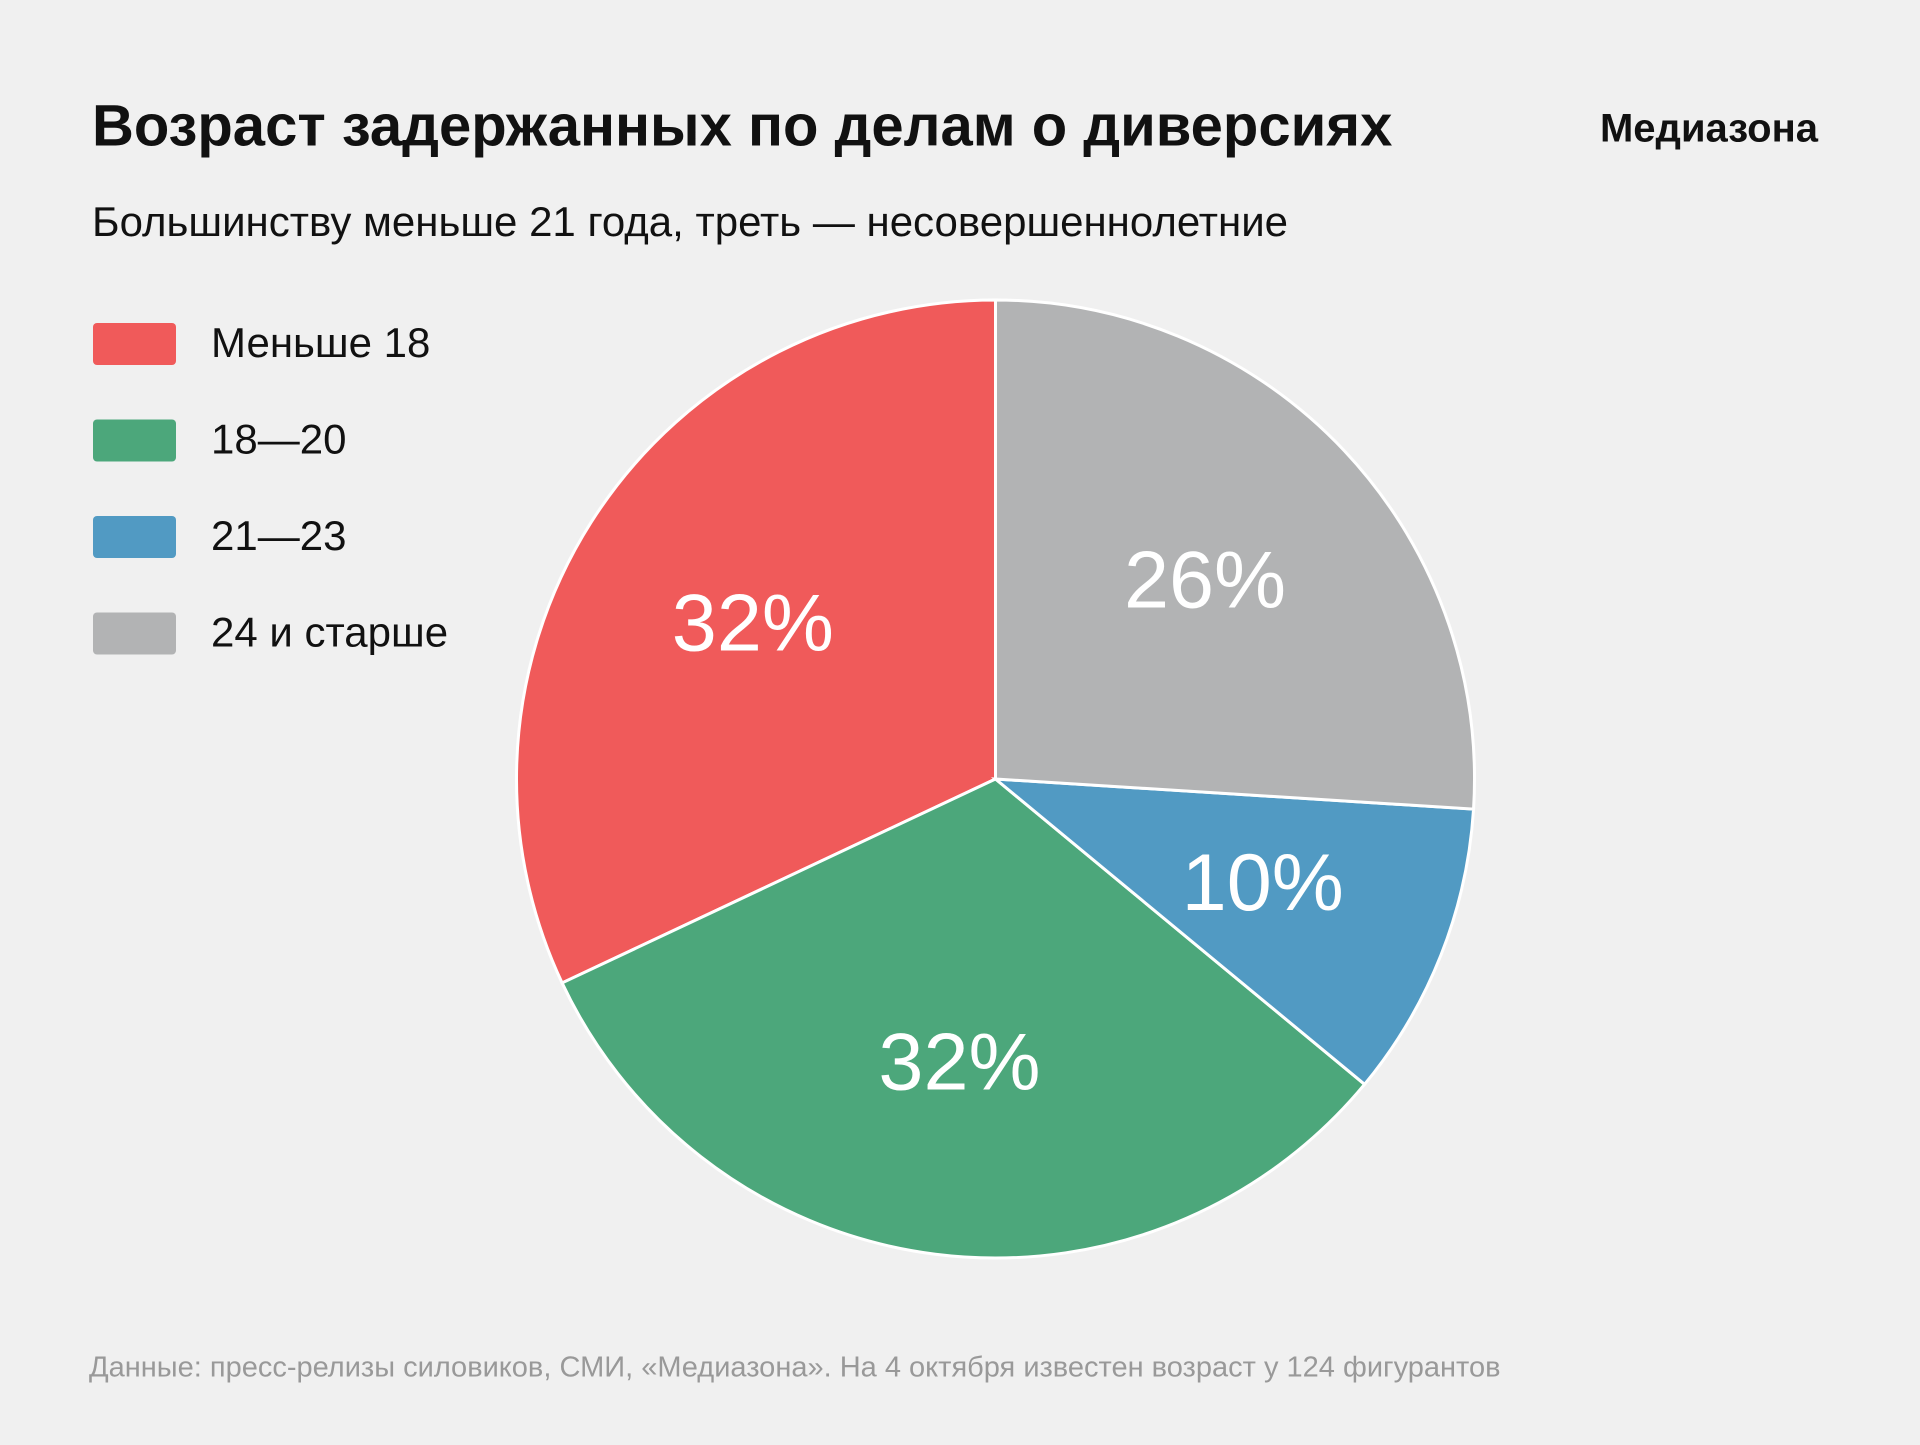 The image size is (1920, 1445). What do you see at coordinates (1205, 581) in the screenshot?
I see `data-label: 26%` at bounding box center [1205, 581].